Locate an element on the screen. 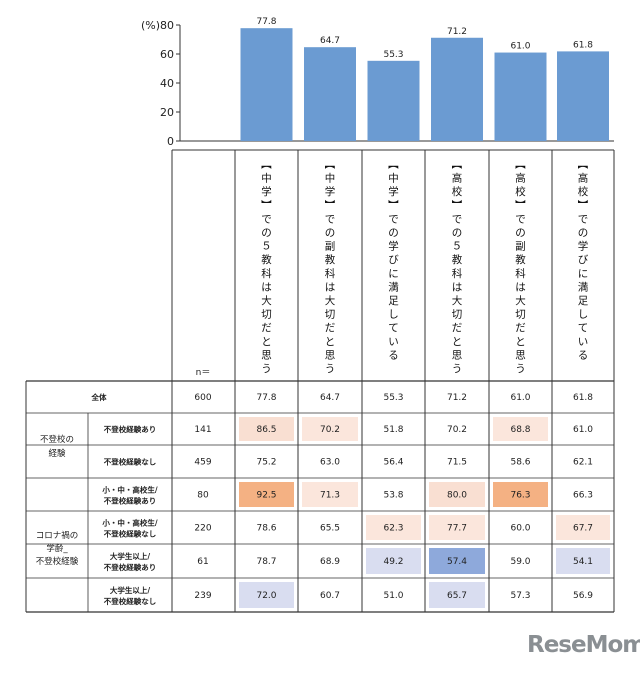 This screenshot has height=674, width=640. table-cell-value: 80.0 is located at coordinates (457, 496).